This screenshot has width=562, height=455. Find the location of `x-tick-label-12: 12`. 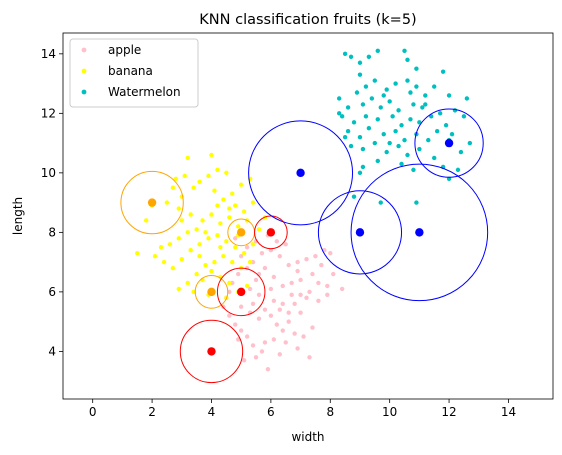

x-tick-label-12: 12 is located at coordinates (448, 412).